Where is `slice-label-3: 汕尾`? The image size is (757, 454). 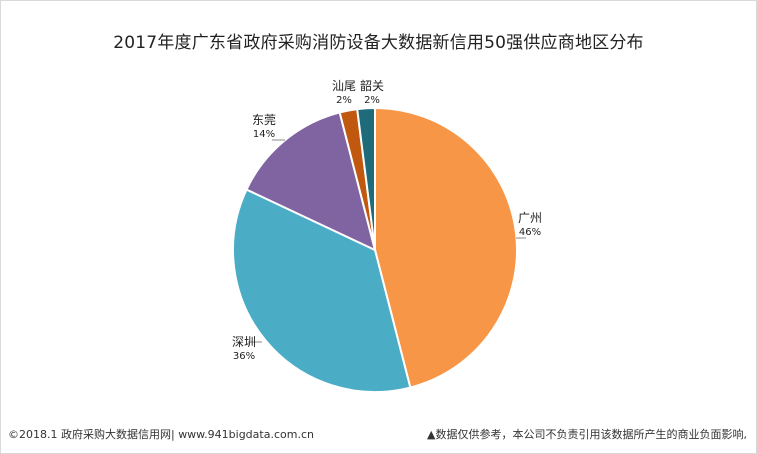
slice-label-3: 汕尾 is located at coordinates (344, 86).